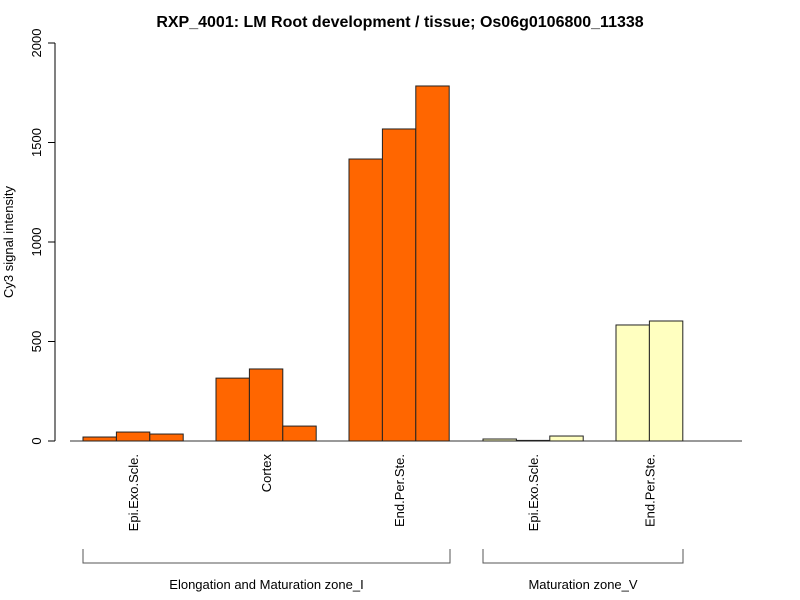  What do you see at coordinates (266, 473) in the screenshot?
I see `category-label: Cortex` at bounding box center [266, 473].